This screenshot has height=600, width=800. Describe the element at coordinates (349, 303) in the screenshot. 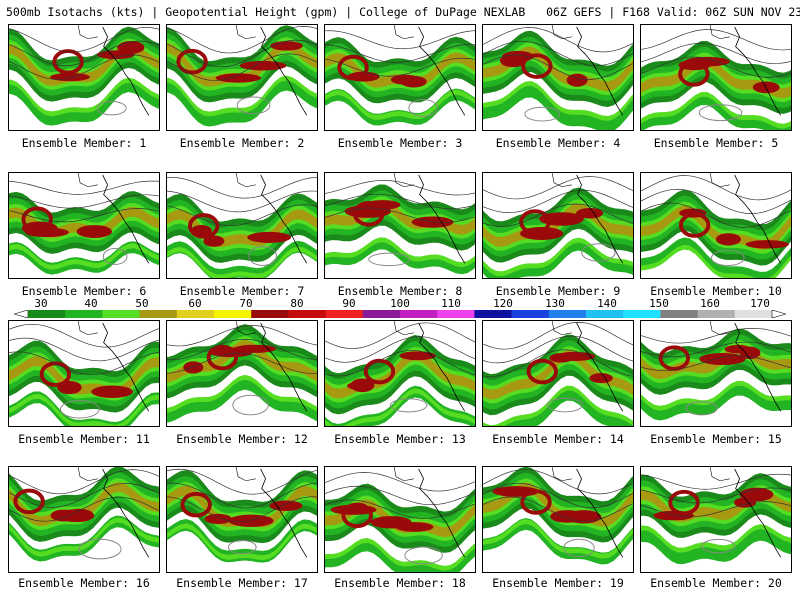

I see `colorbar-tick-label: 90` at that location.